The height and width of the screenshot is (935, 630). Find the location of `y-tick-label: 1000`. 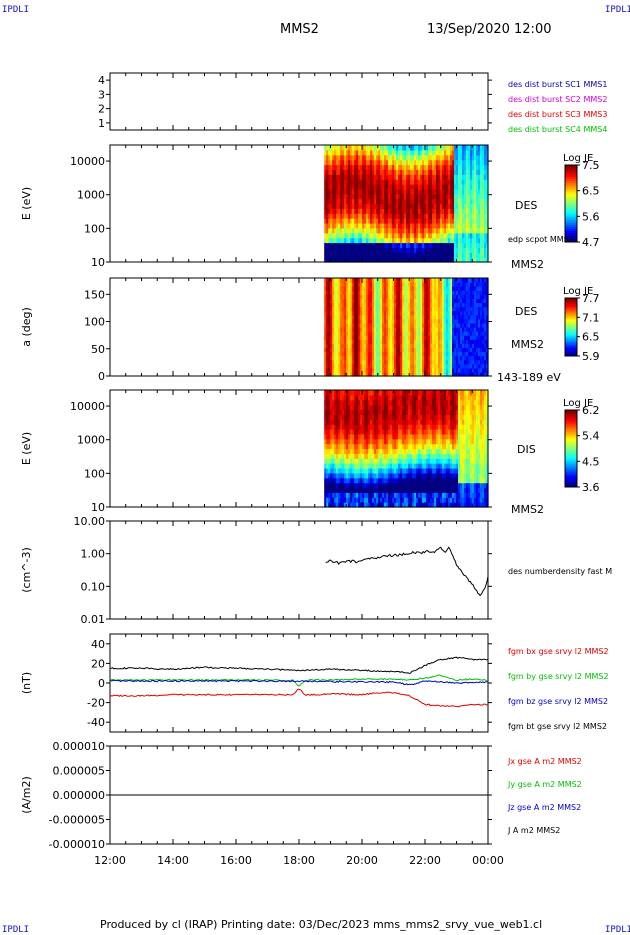

y-tick-label: 1000 is located at coordinates (91, 195).